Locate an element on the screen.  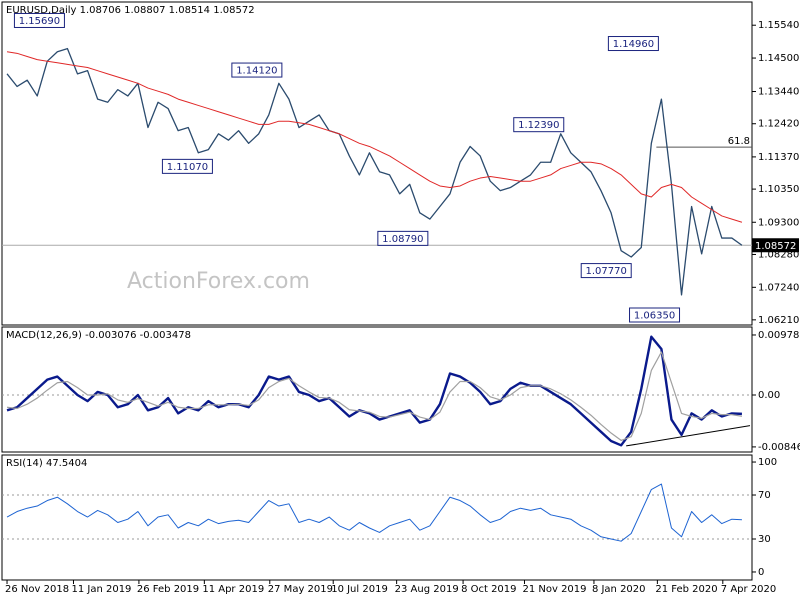
y-tick-label: 30 is located at coordinates (764, 539).